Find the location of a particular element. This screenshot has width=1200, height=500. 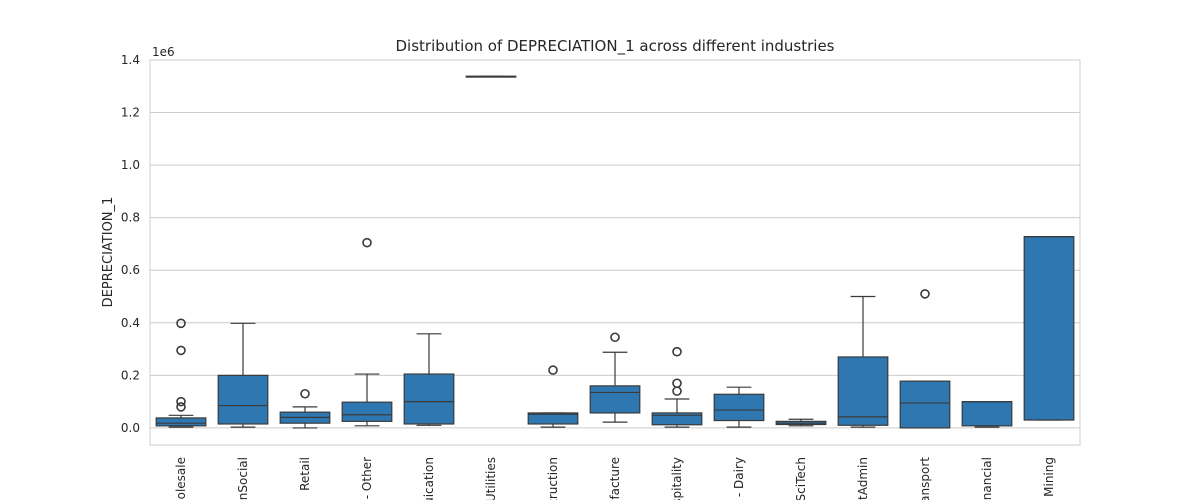

y-tick-label: 1.0 is located at coordinates (130, 165).